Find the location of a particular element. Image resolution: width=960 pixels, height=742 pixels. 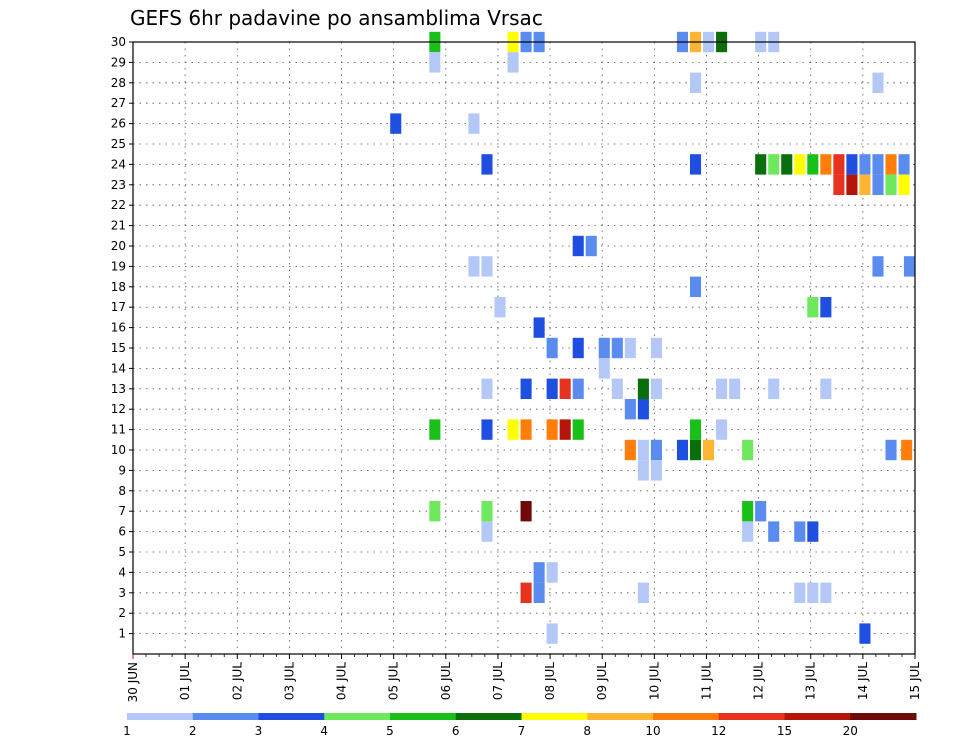

y-tick-label: 30 is located at coordinates (118, 42).